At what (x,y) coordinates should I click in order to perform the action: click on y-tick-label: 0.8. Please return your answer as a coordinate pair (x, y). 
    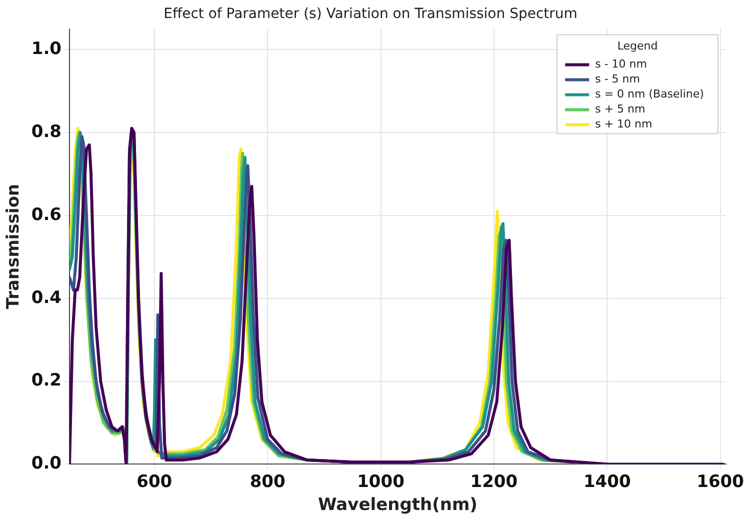
    Looking at the image, I should click on (46, 132).